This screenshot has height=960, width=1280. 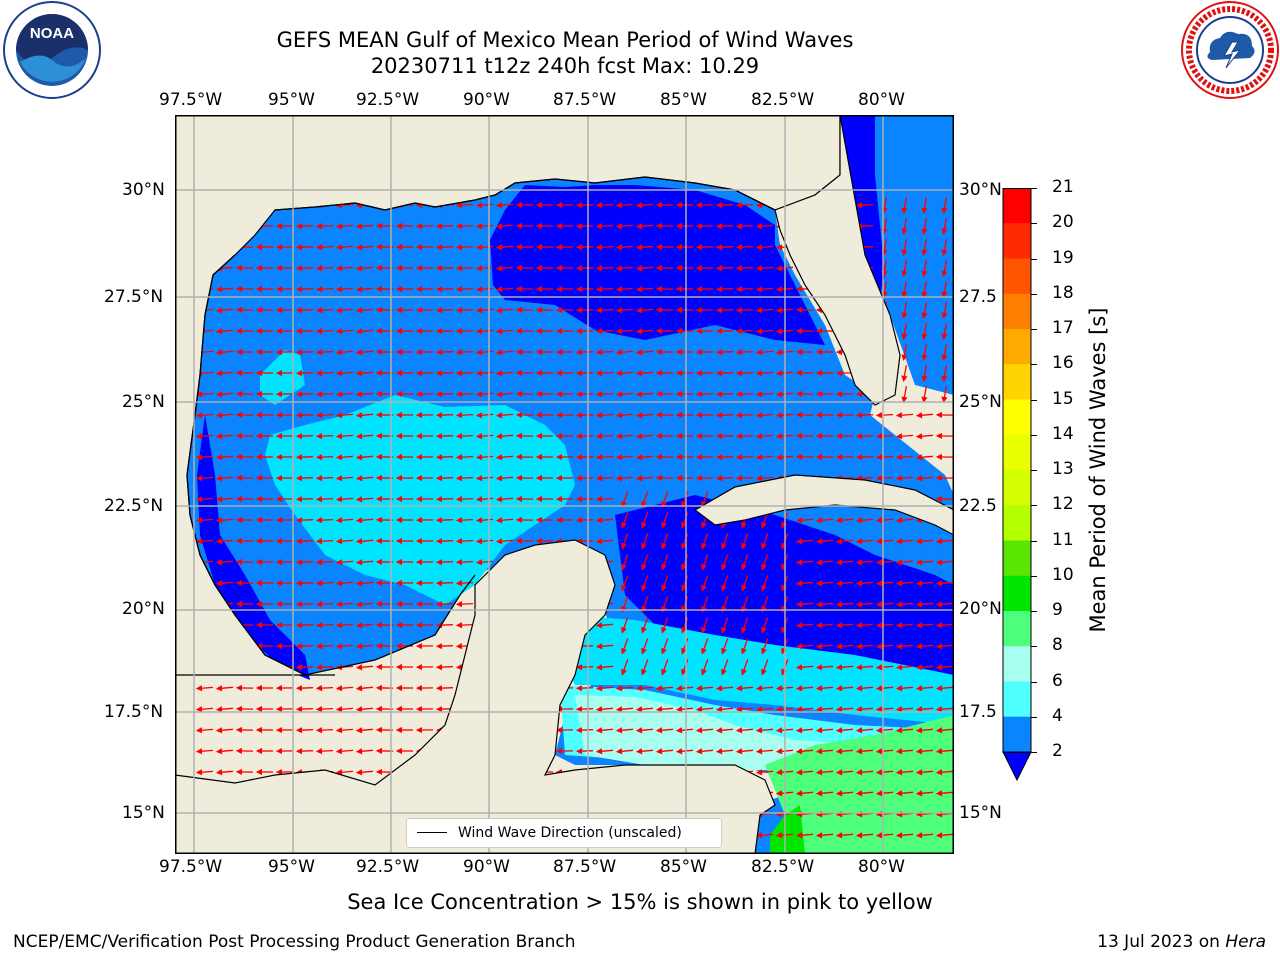 I want to click on lat-label-right: 17.5, so click(x=978, y=712).